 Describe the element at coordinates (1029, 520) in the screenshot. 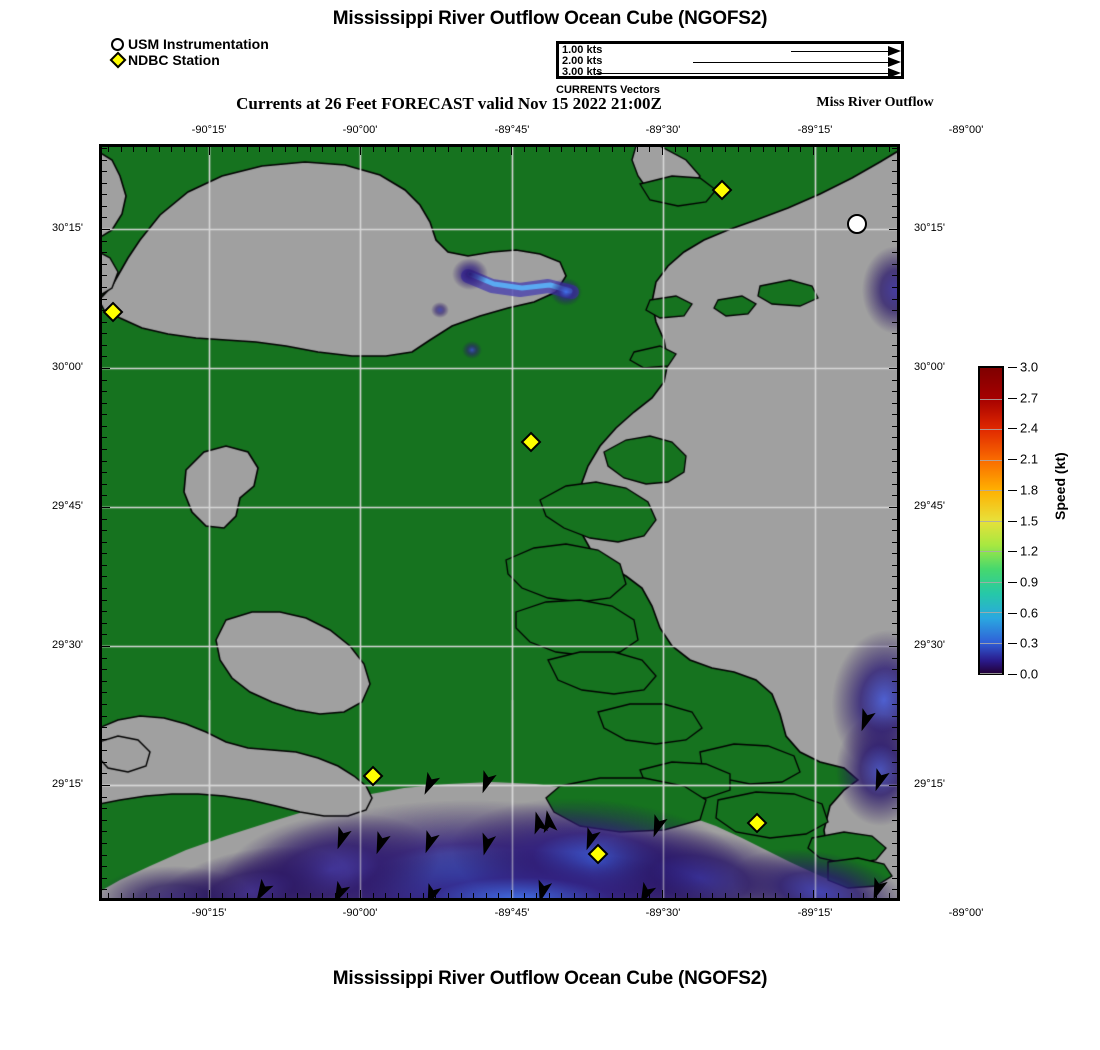

I see `colorbar-tick-label: 1.5` at that location.